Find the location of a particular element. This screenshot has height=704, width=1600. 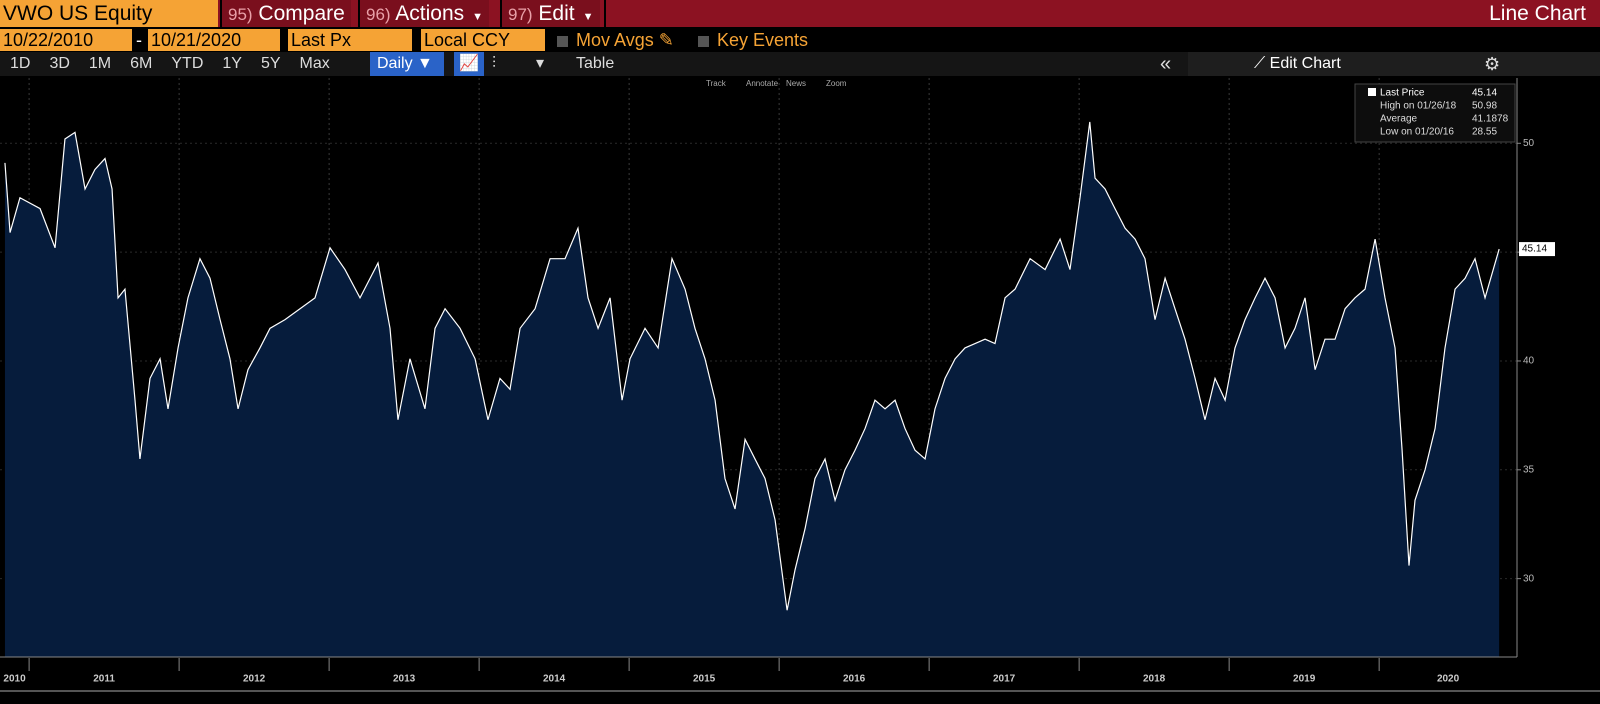

x-tick-label: 2017 is located at coordinates (1004, 679).